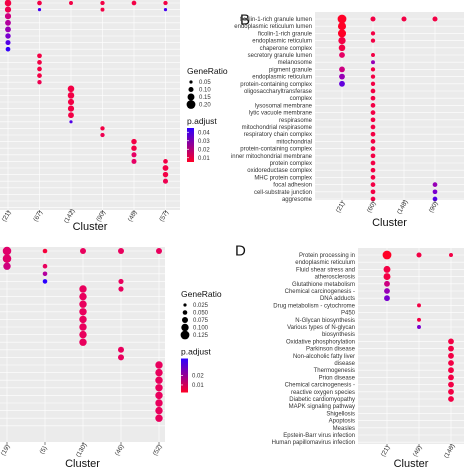 The height and width of the screenshot is (474, 474). I want to click on dot-layer, so click(418, 326).